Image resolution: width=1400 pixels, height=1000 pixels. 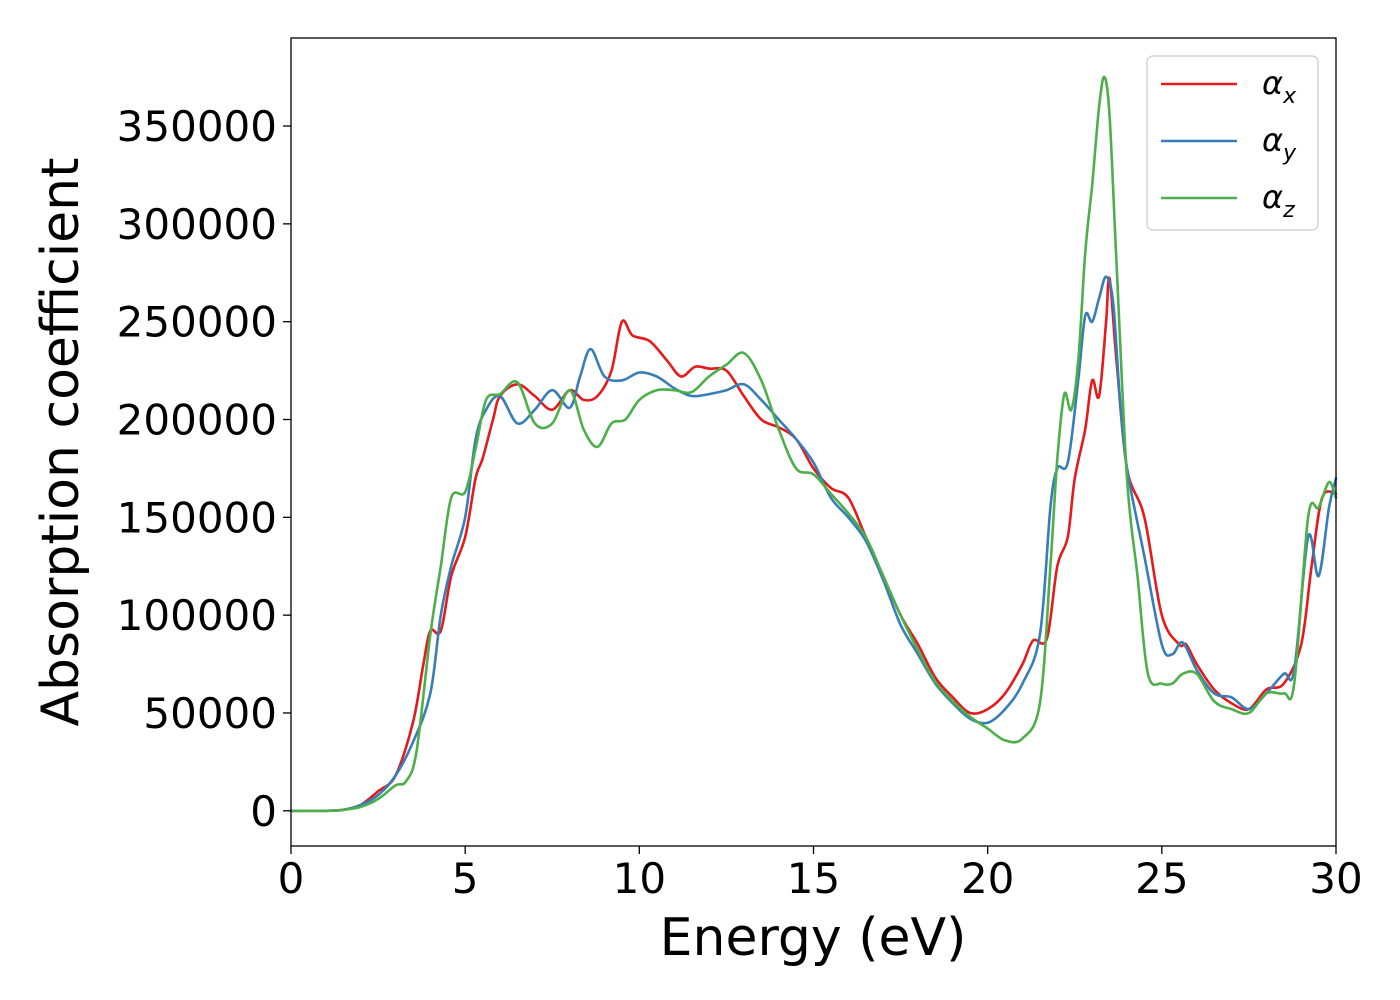 I want to click on x-tick-label: 10, so click(x=639, y=878).